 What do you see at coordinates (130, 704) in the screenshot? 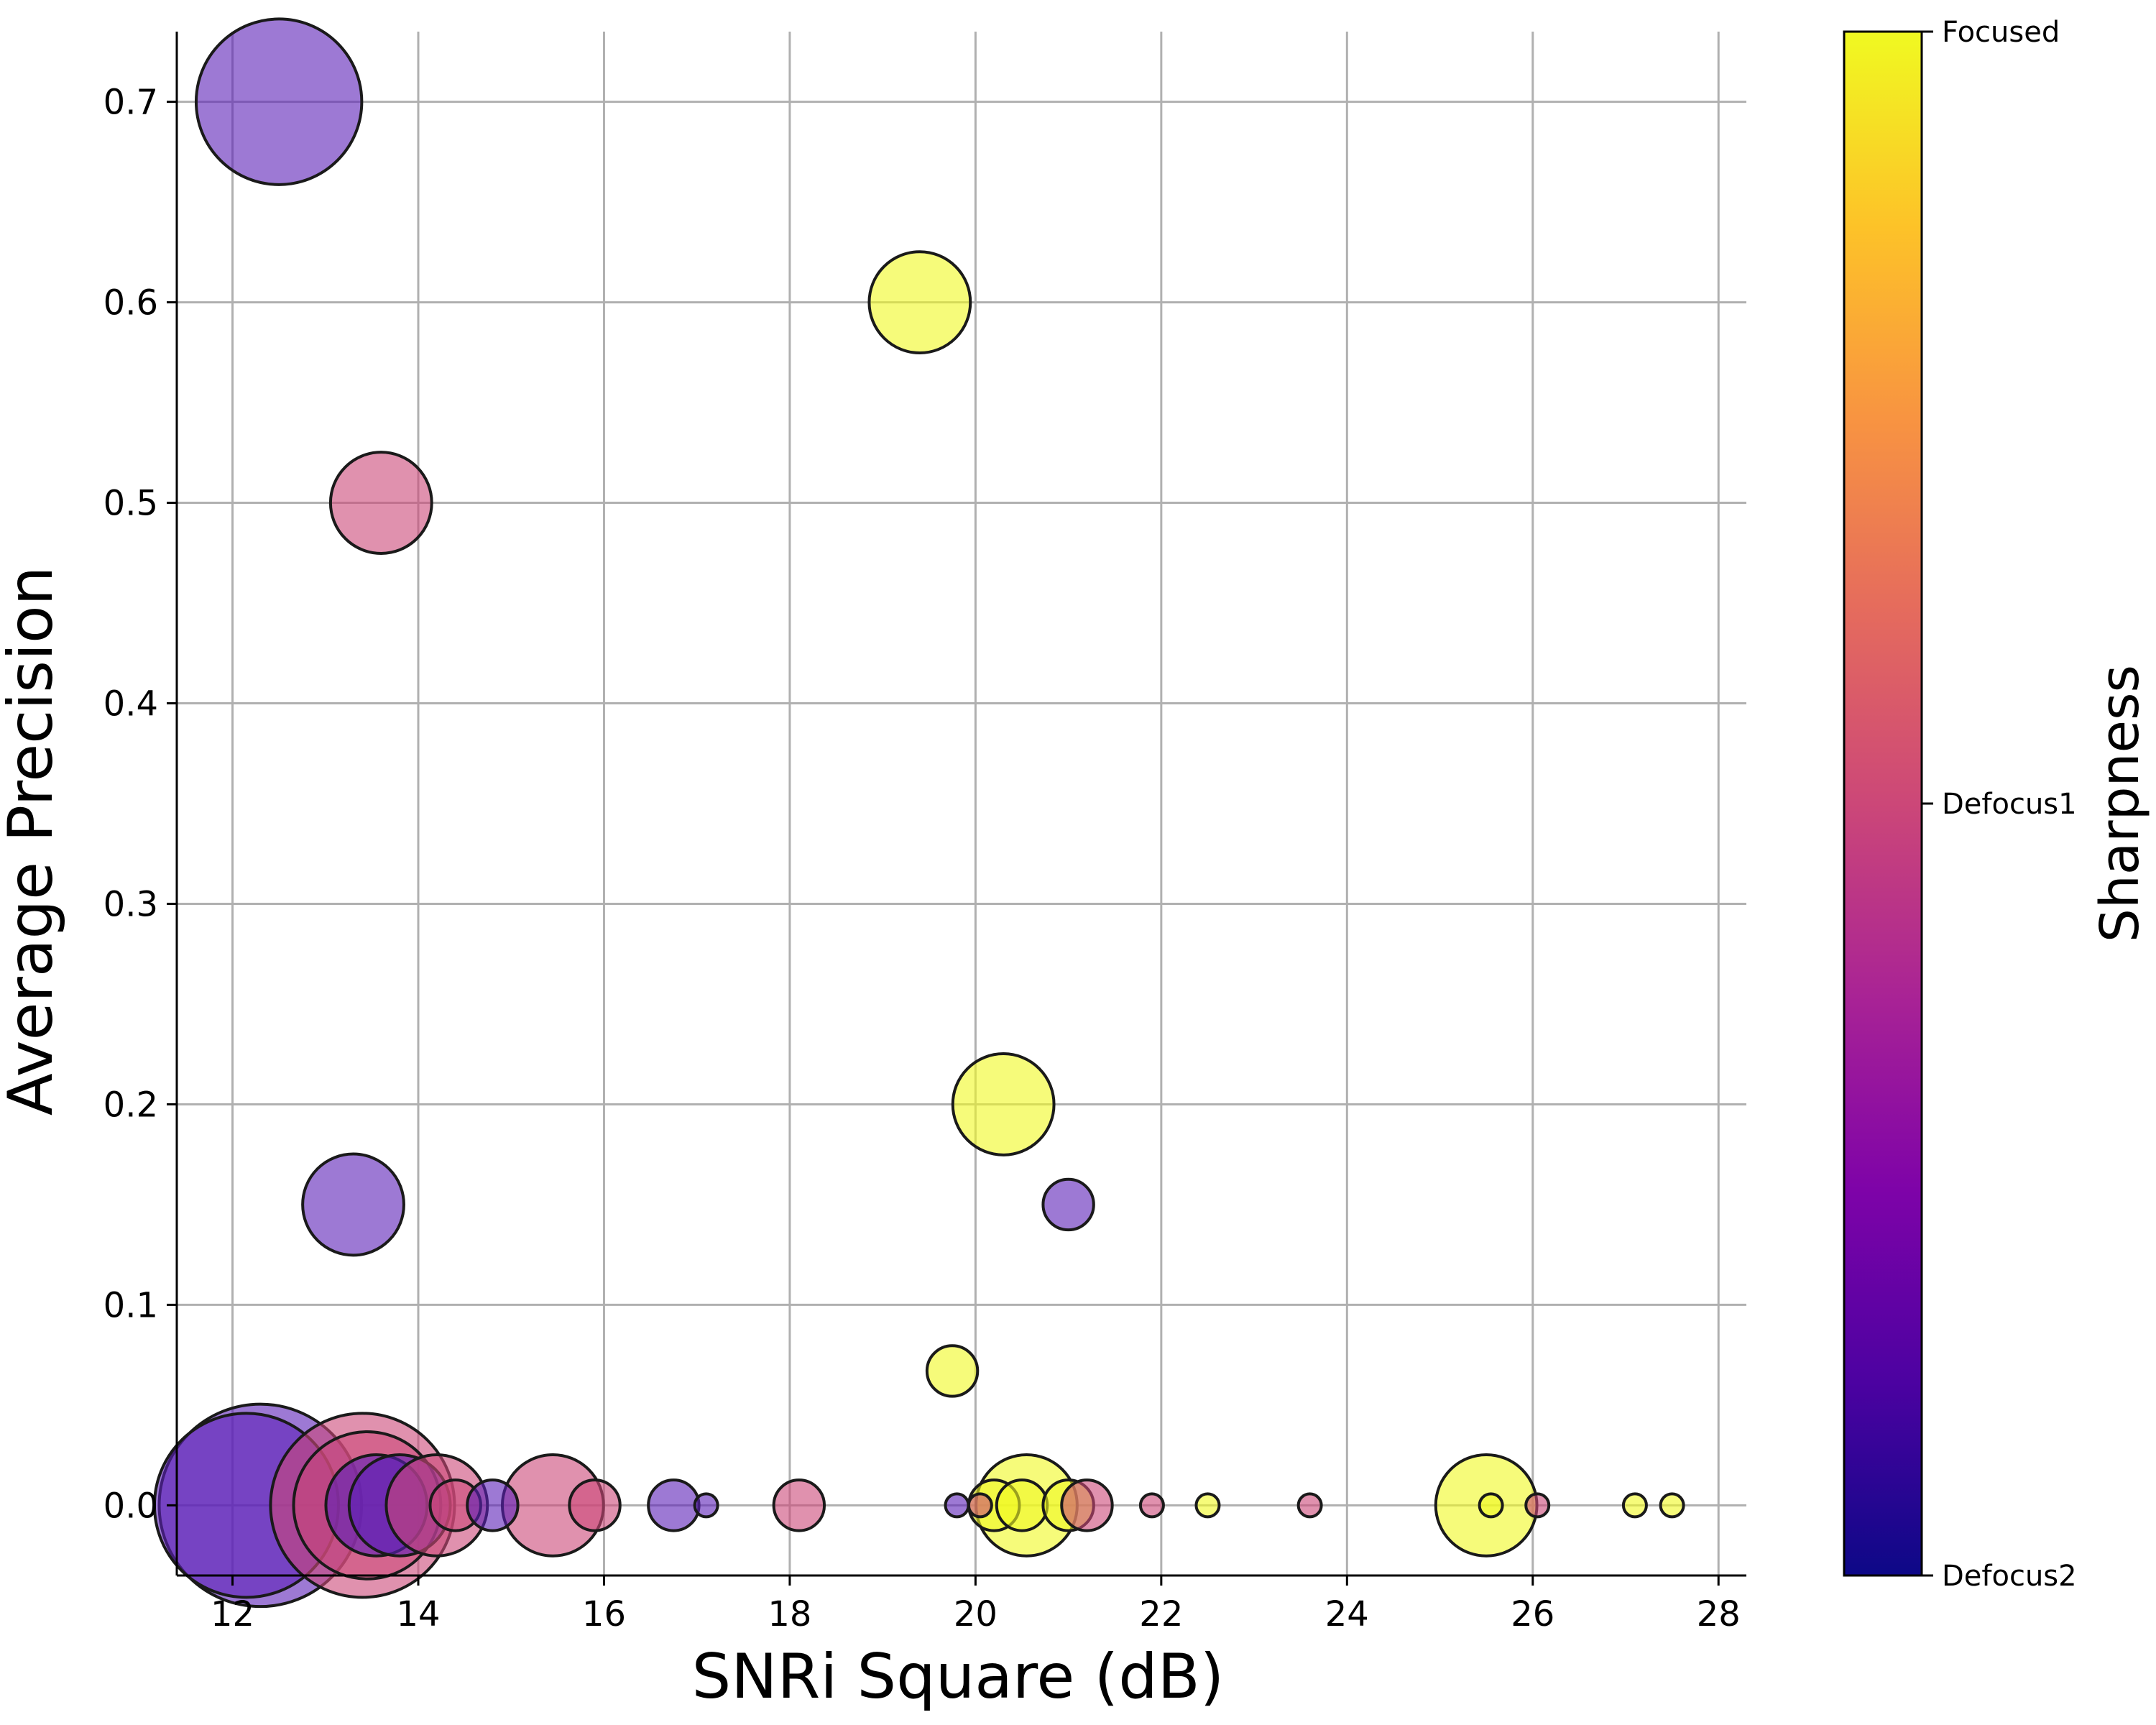
I see `y-tick-label: 0.4` at bounding box center [130, 704].